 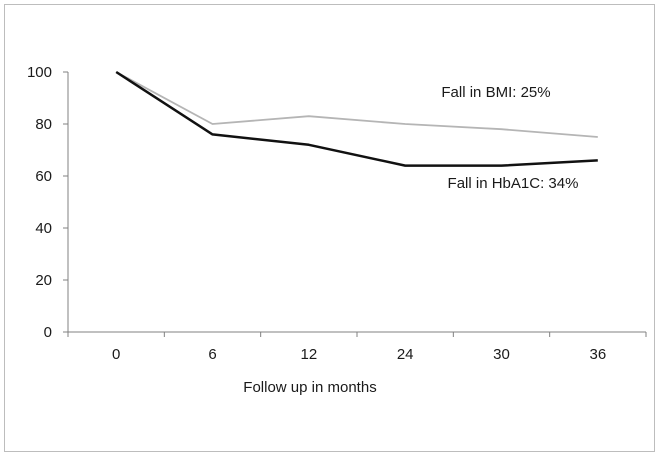 I want to click on annotation-bmi: Fall in BMI: 25%, so click(x=495, y=92).